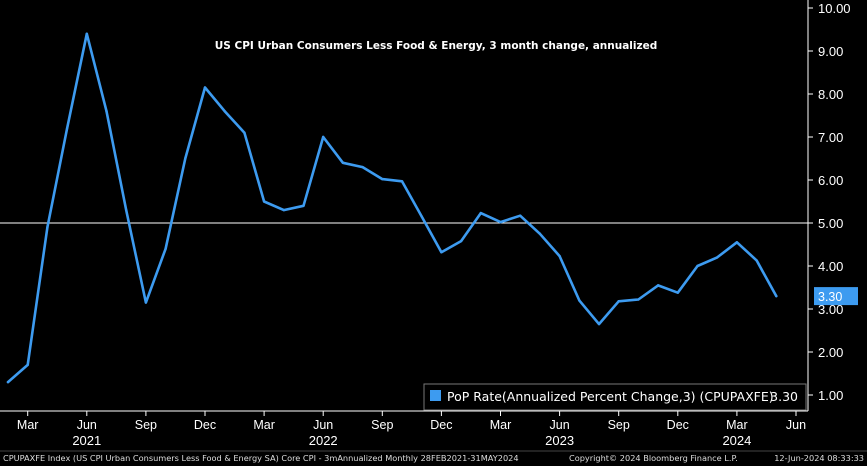 The width and height of the screenshot is (867, 466). I want to click on y-tick-label: 6.00, so click(830, 180).